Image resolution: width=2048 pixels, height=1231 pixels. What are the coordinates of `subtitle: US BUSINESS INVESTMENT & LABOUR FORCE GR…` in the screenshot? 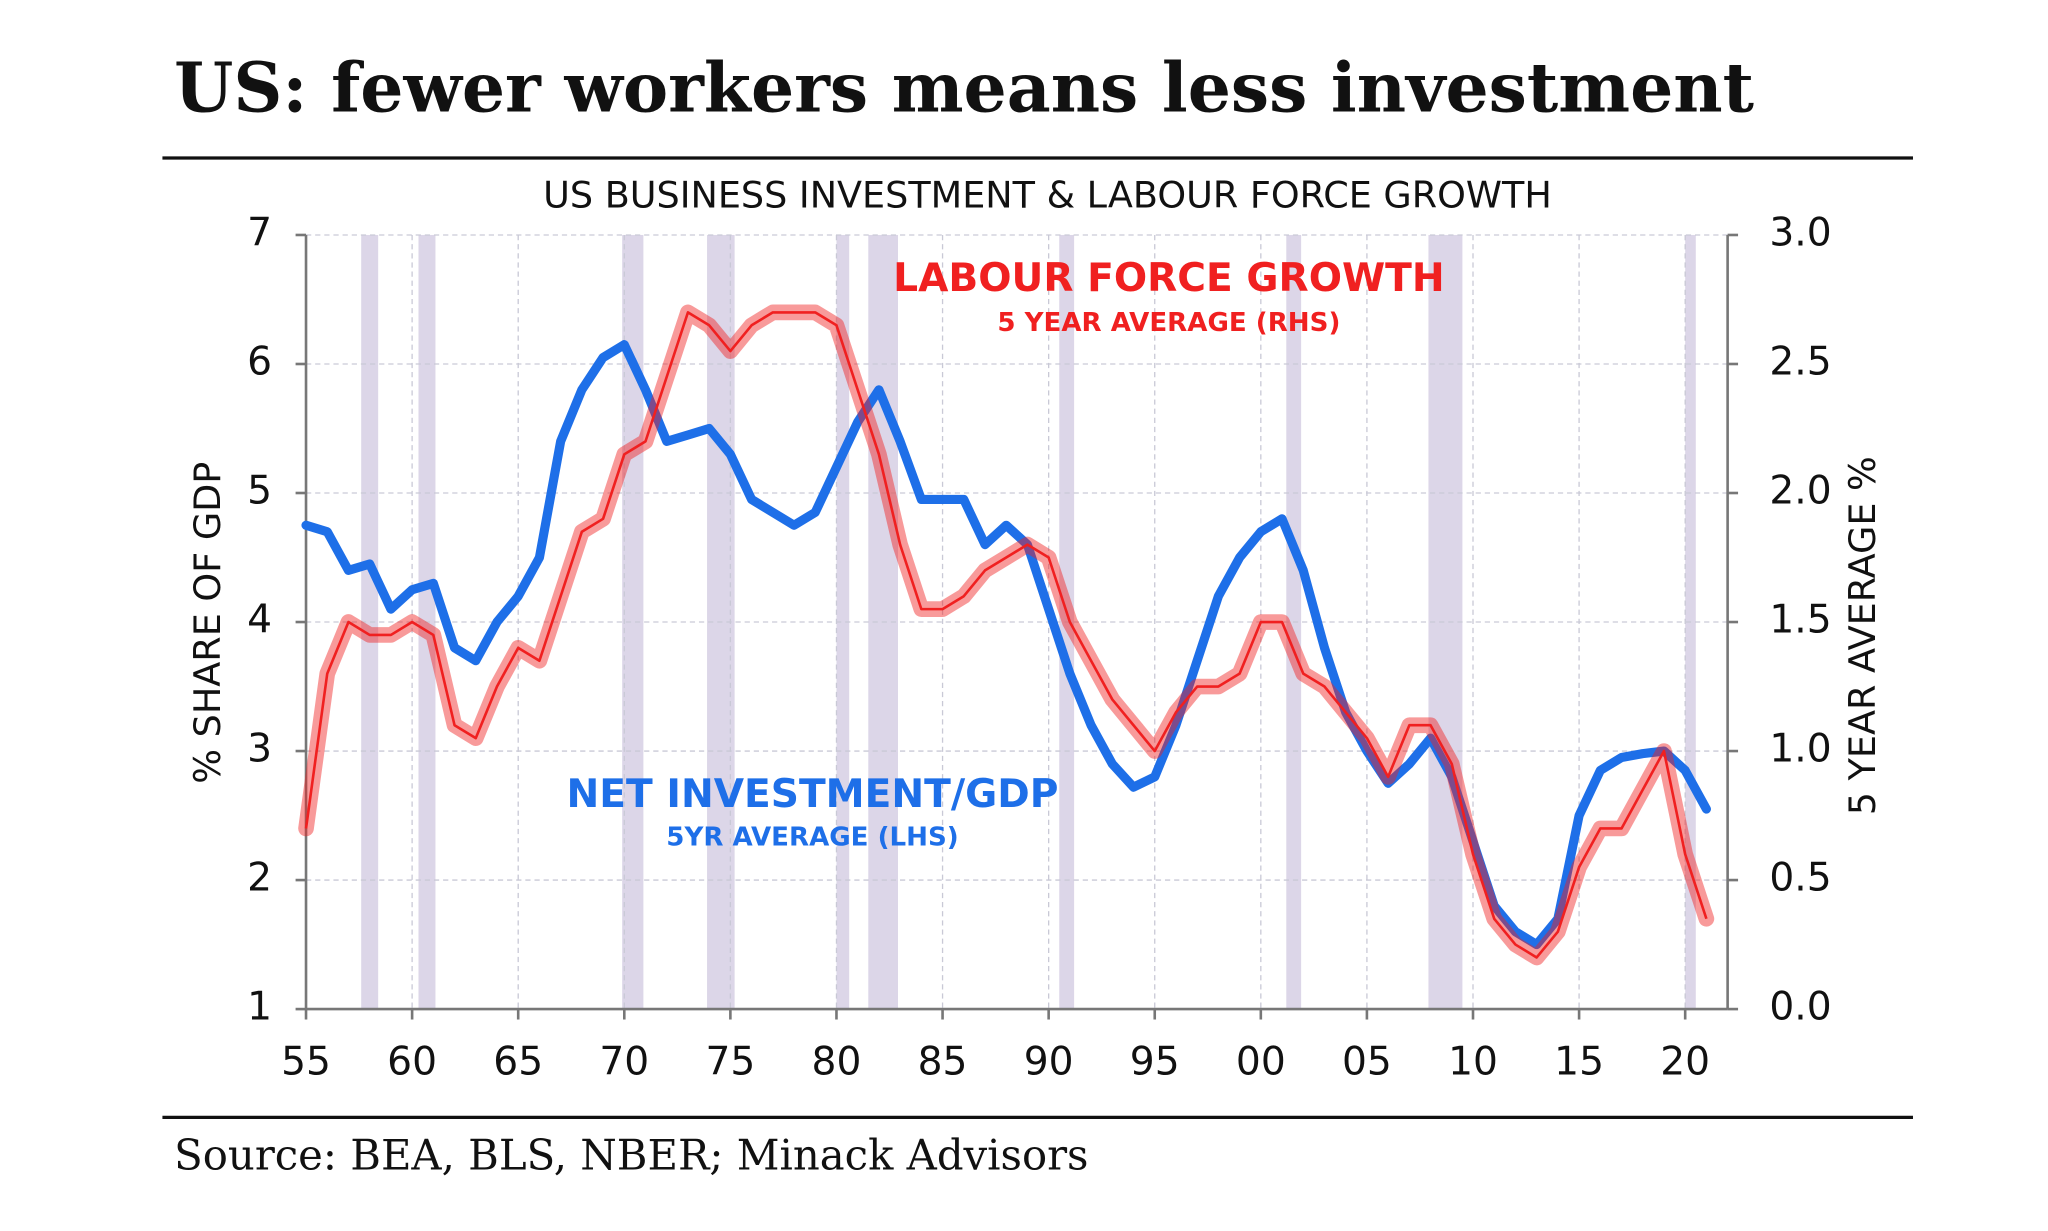 It's located at (1047, 195).